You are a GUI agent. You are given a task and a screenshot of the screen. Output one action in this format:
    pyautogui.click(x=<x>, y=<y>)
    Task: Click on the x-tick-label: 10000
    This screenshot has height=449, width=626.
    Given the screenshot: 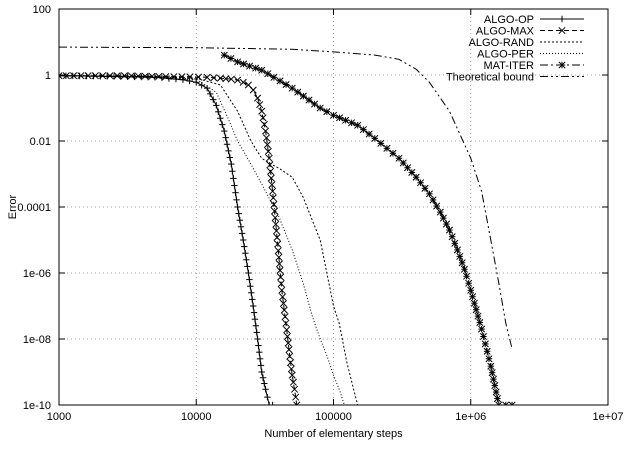 What is the action you would take?
    pyautogui.click(x=196, y=417)
    